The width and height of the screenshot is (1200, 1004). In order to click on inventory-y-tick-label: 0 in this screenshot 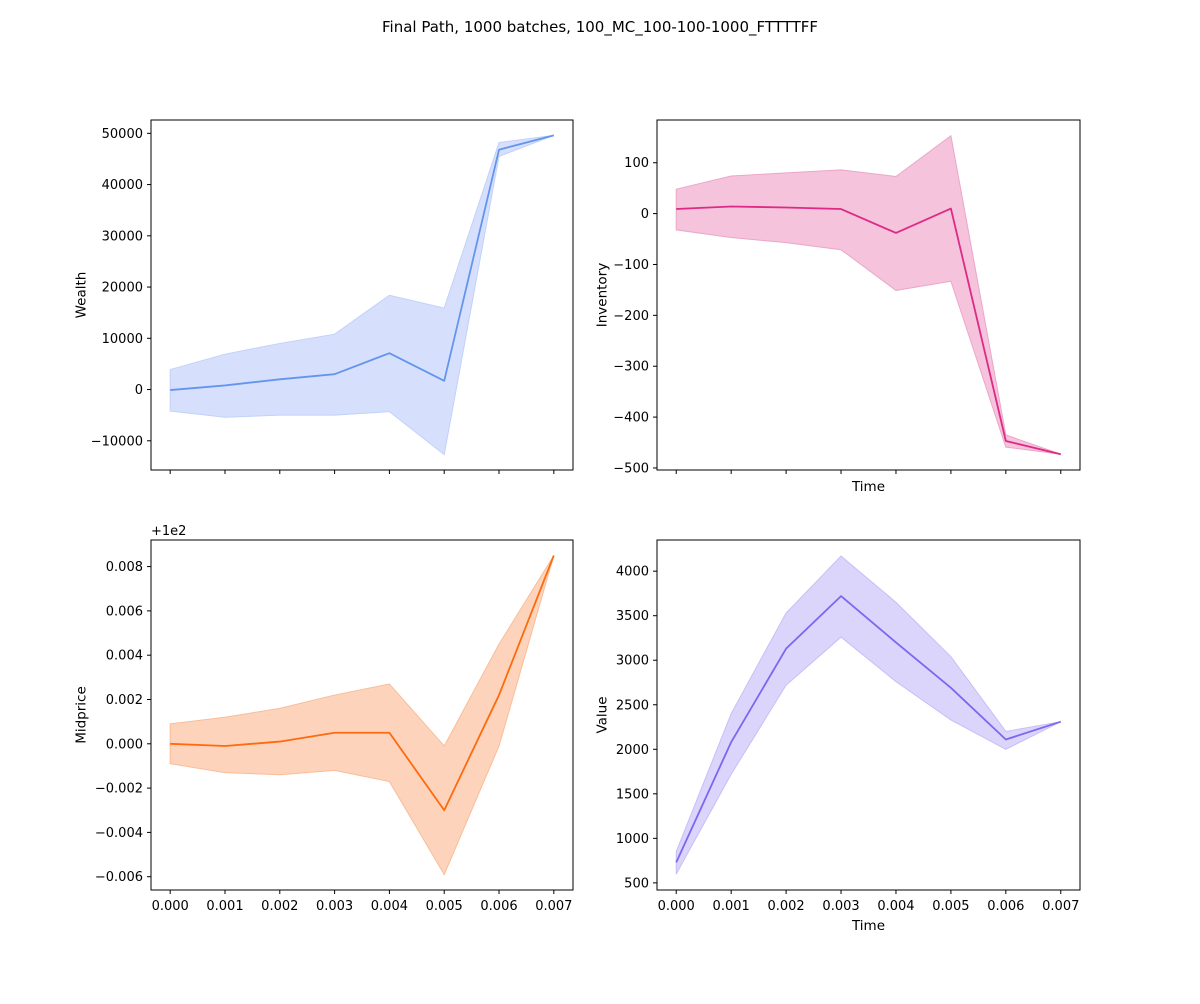, I will do `click(645, 214)`.